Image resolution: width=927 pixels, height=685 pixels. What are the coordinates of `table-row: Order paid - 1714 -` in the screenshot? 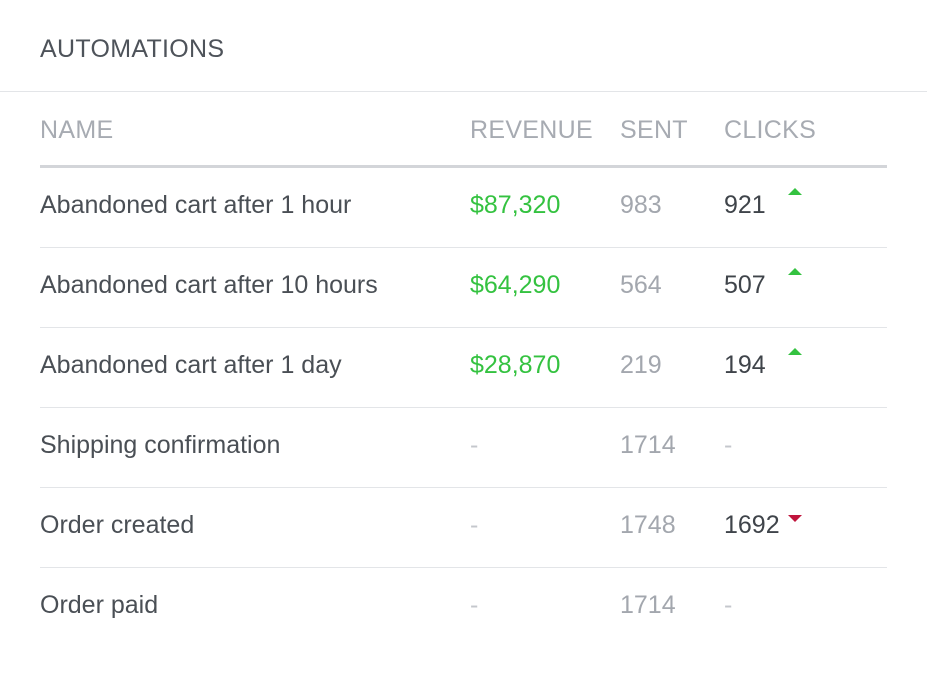 It's located at (463, 608).